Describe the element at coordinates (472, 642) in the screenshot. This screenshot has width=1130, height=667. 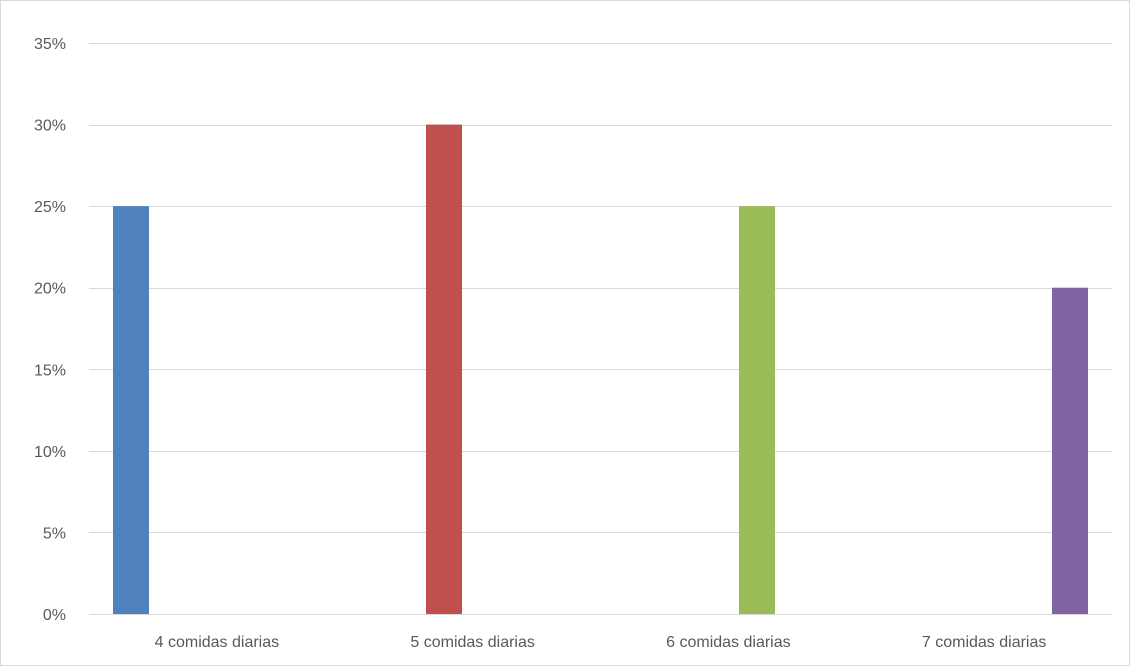
I see `x-tick-label: 5 comidas diarias` at that location.